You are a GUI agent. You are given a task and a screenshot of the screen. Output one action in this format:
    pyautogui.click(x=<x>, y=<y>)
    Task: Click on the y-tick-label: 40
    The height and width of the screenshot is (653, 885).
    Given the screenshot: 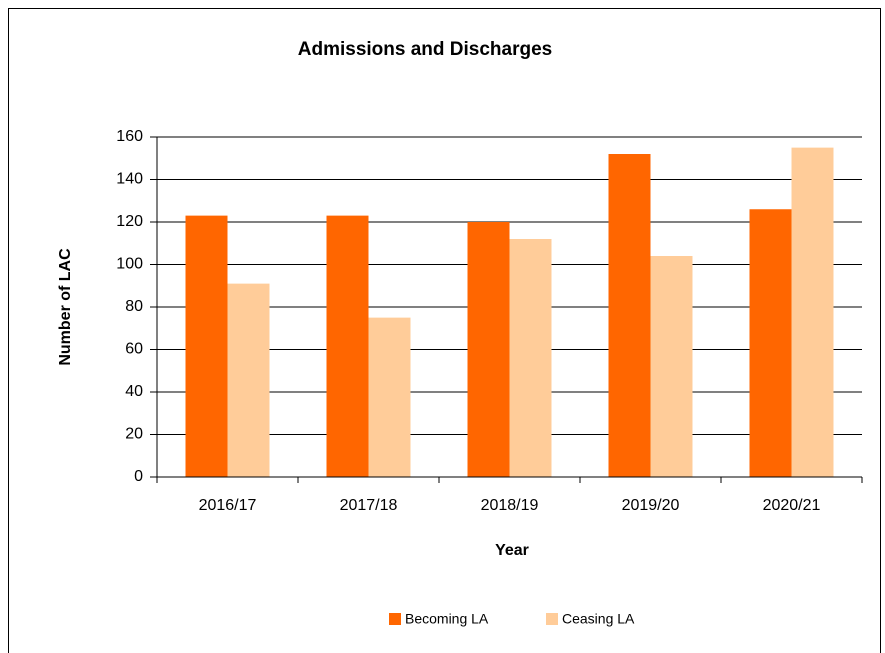 What is the action you would take?
    pyautogui.click(x=134, y=391)
    